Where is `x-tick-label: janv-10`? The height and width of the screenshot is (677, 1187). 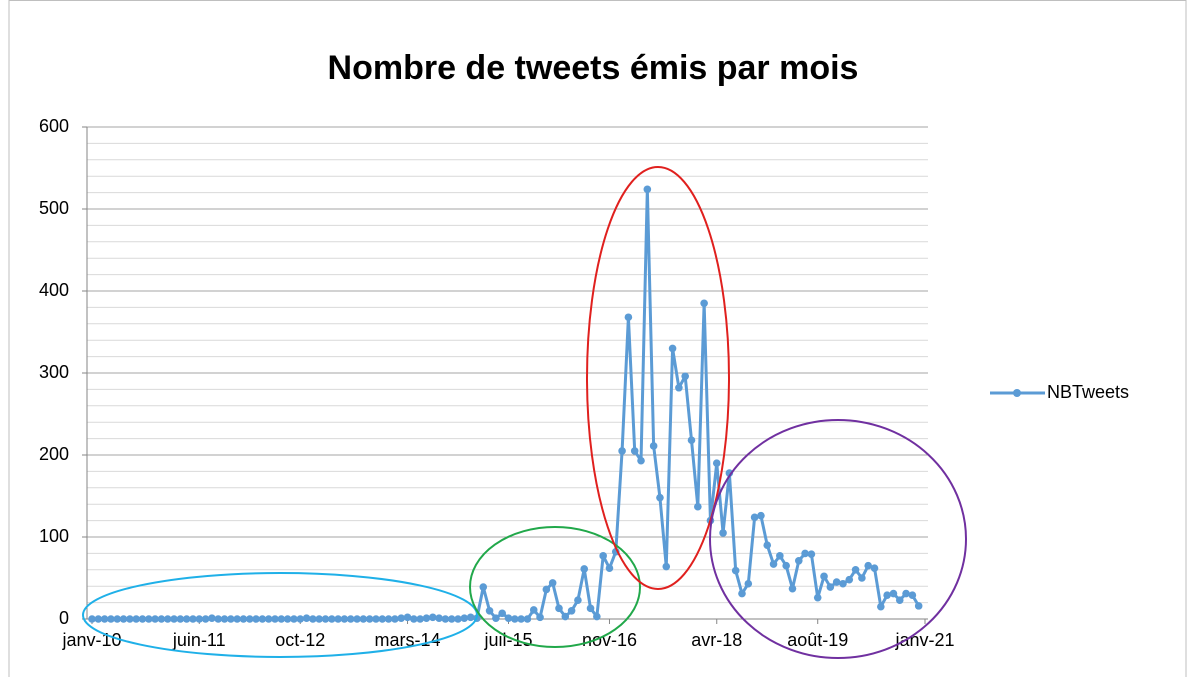 x-tick-label: janv-10 is located at coordinates (91, 640).